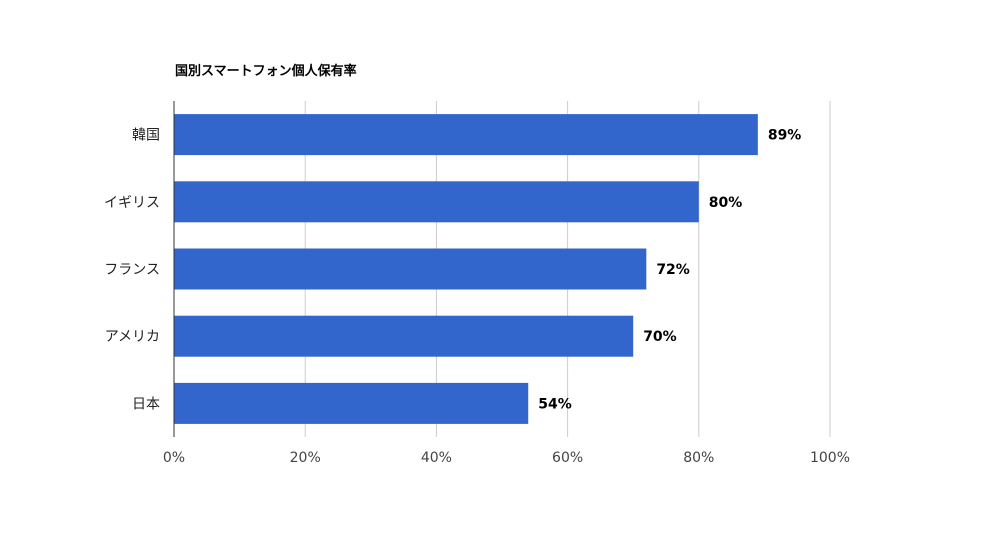  What do you see at coordinates (830, 458) in the screenshot?
I see `x-tick-label: 100%` at bounding box center [830, 458].